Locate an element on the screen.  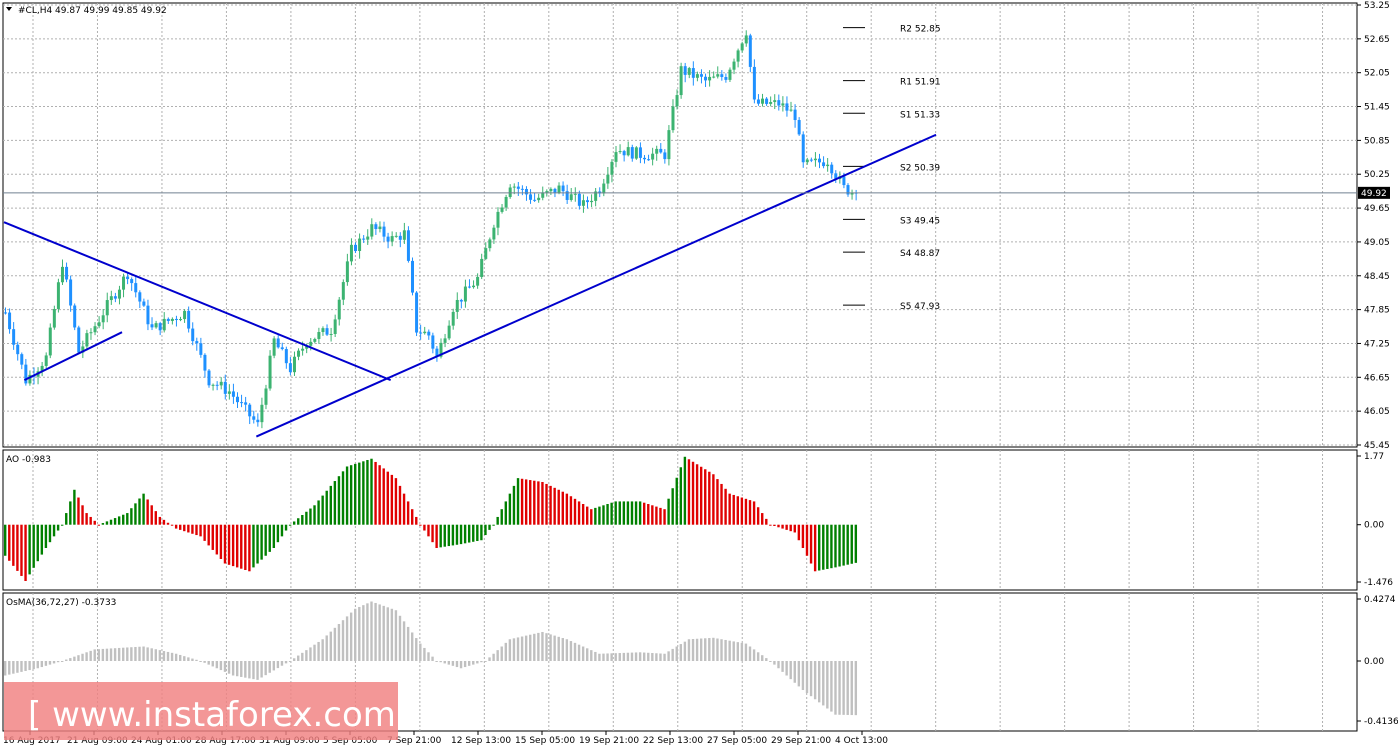
y-tick-label: 0.4274 is located at coordinates (1380, 600).